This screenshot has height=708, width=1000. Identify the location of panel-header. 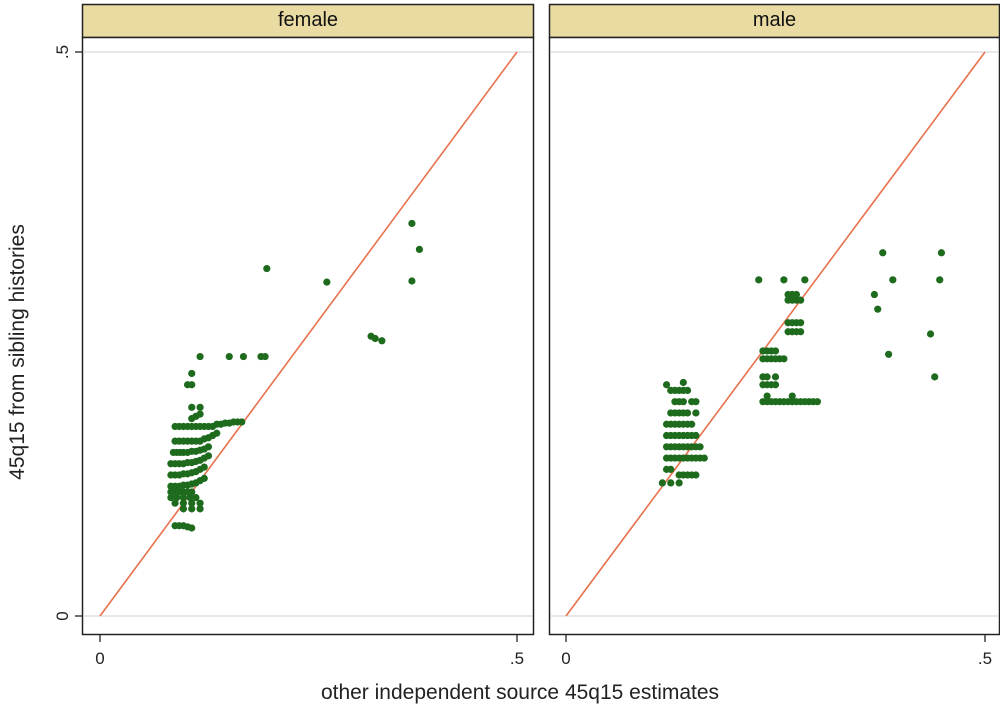
(308, 21).